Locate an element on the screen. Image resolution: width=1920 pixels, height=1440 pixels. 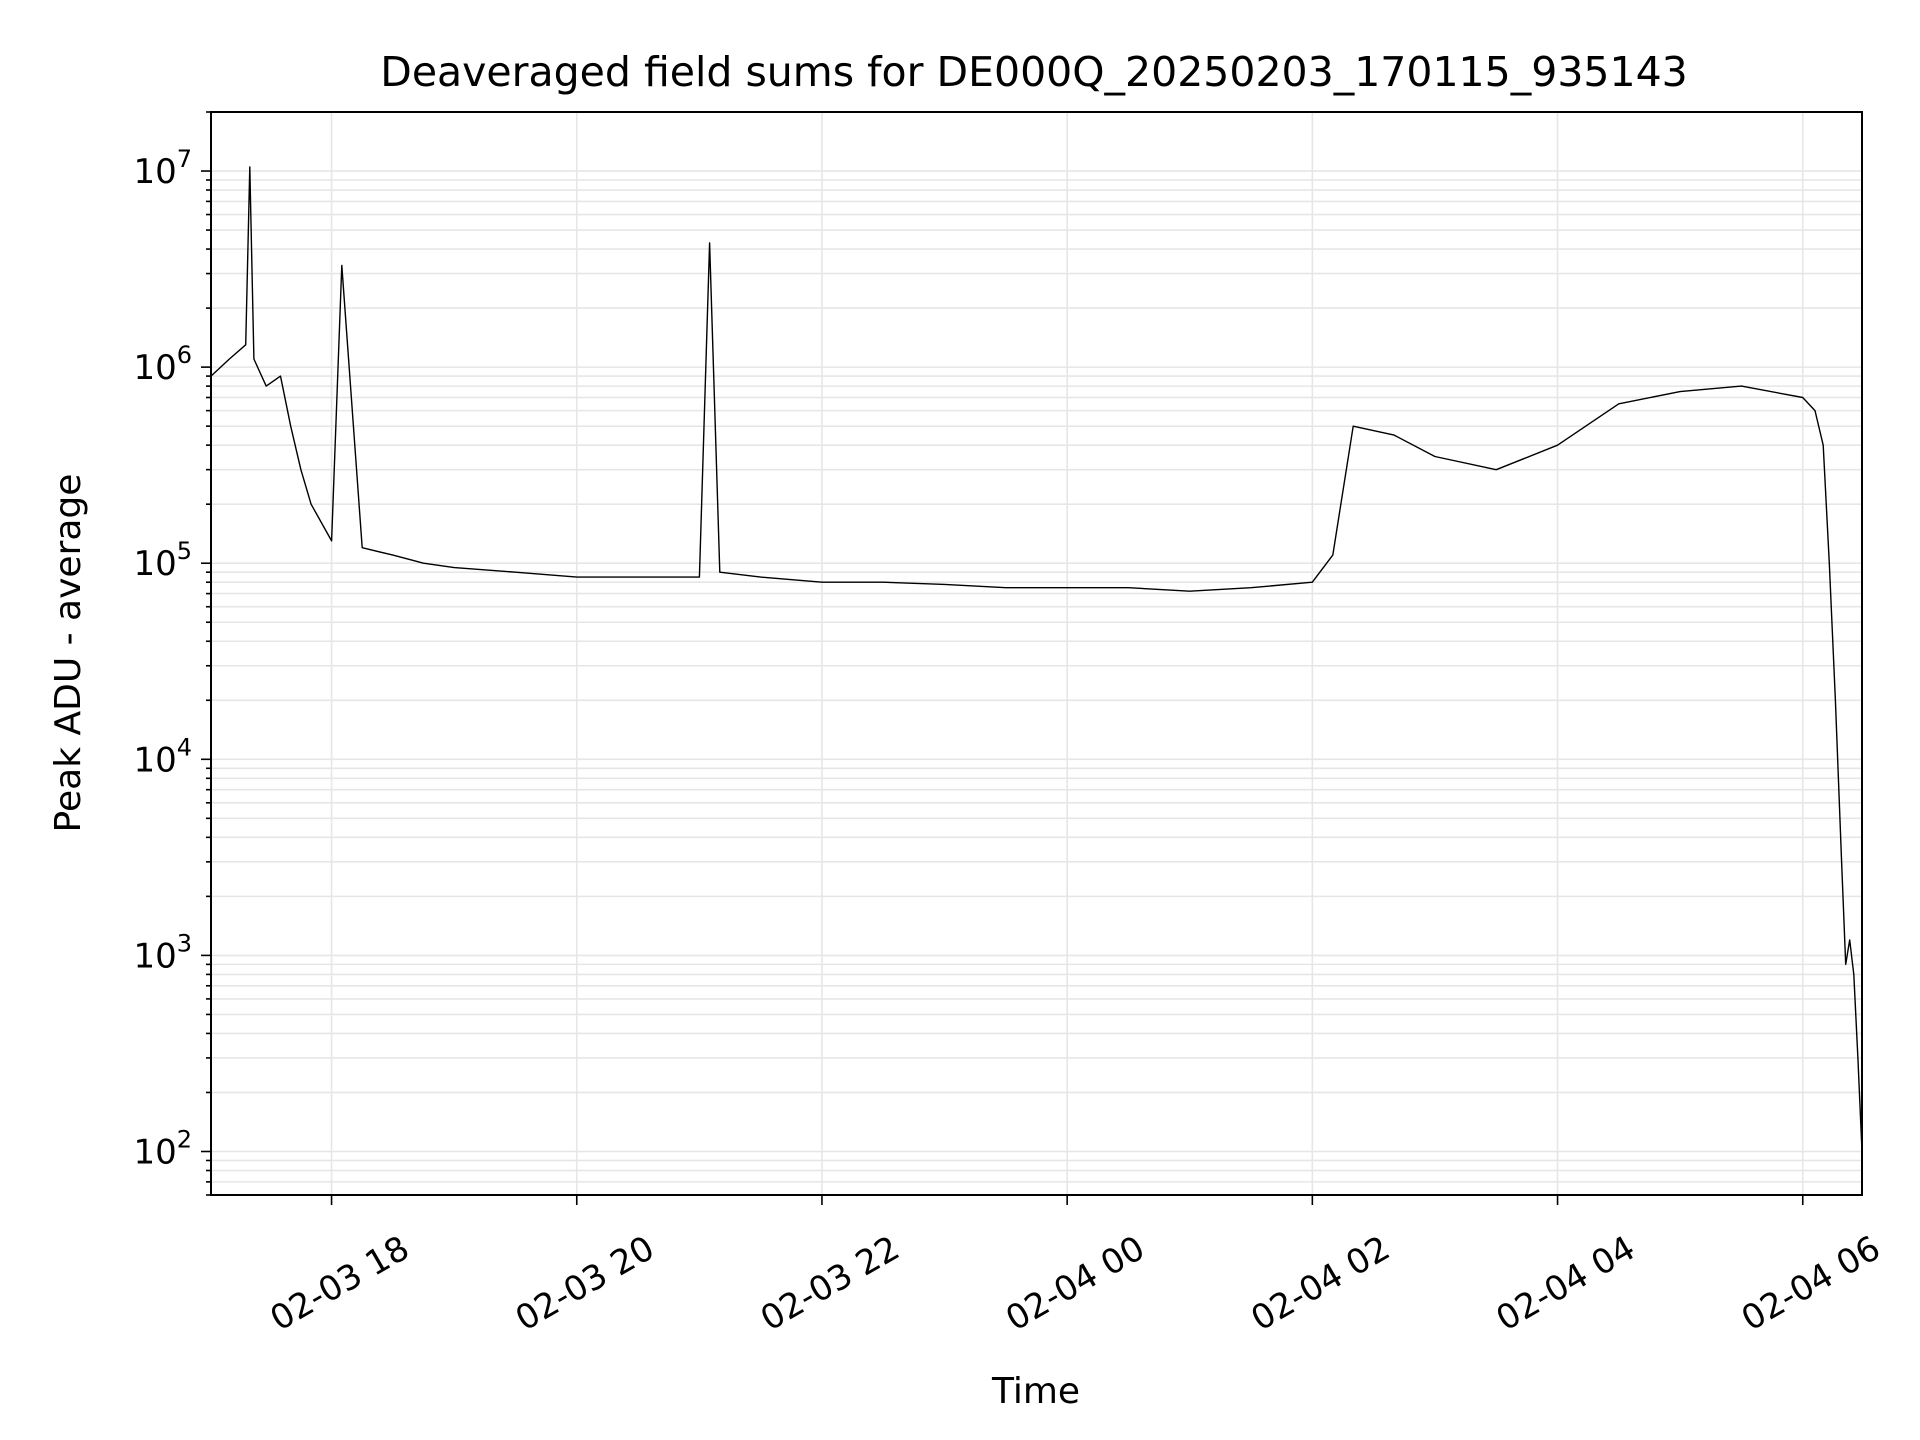
x-tick-label: 02-03 18 is located at coordinates (340, 1283).